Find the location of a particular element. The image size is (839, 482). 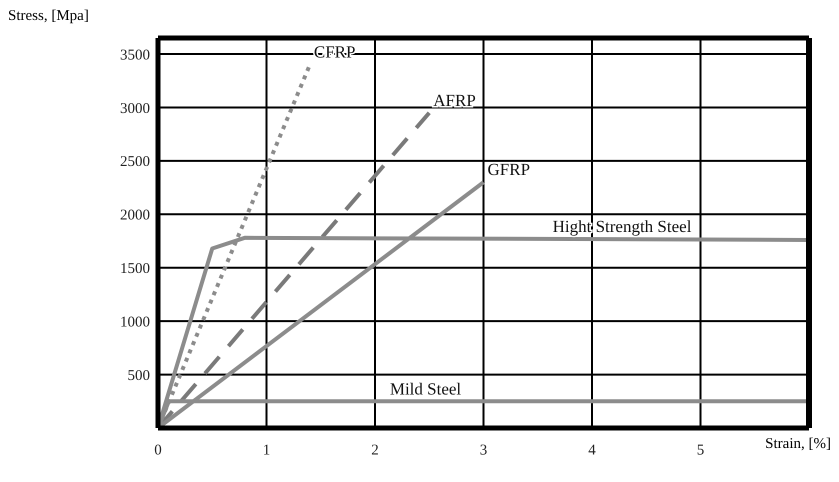

y-tick-label: 2000 is located at coordinates (135, 216).